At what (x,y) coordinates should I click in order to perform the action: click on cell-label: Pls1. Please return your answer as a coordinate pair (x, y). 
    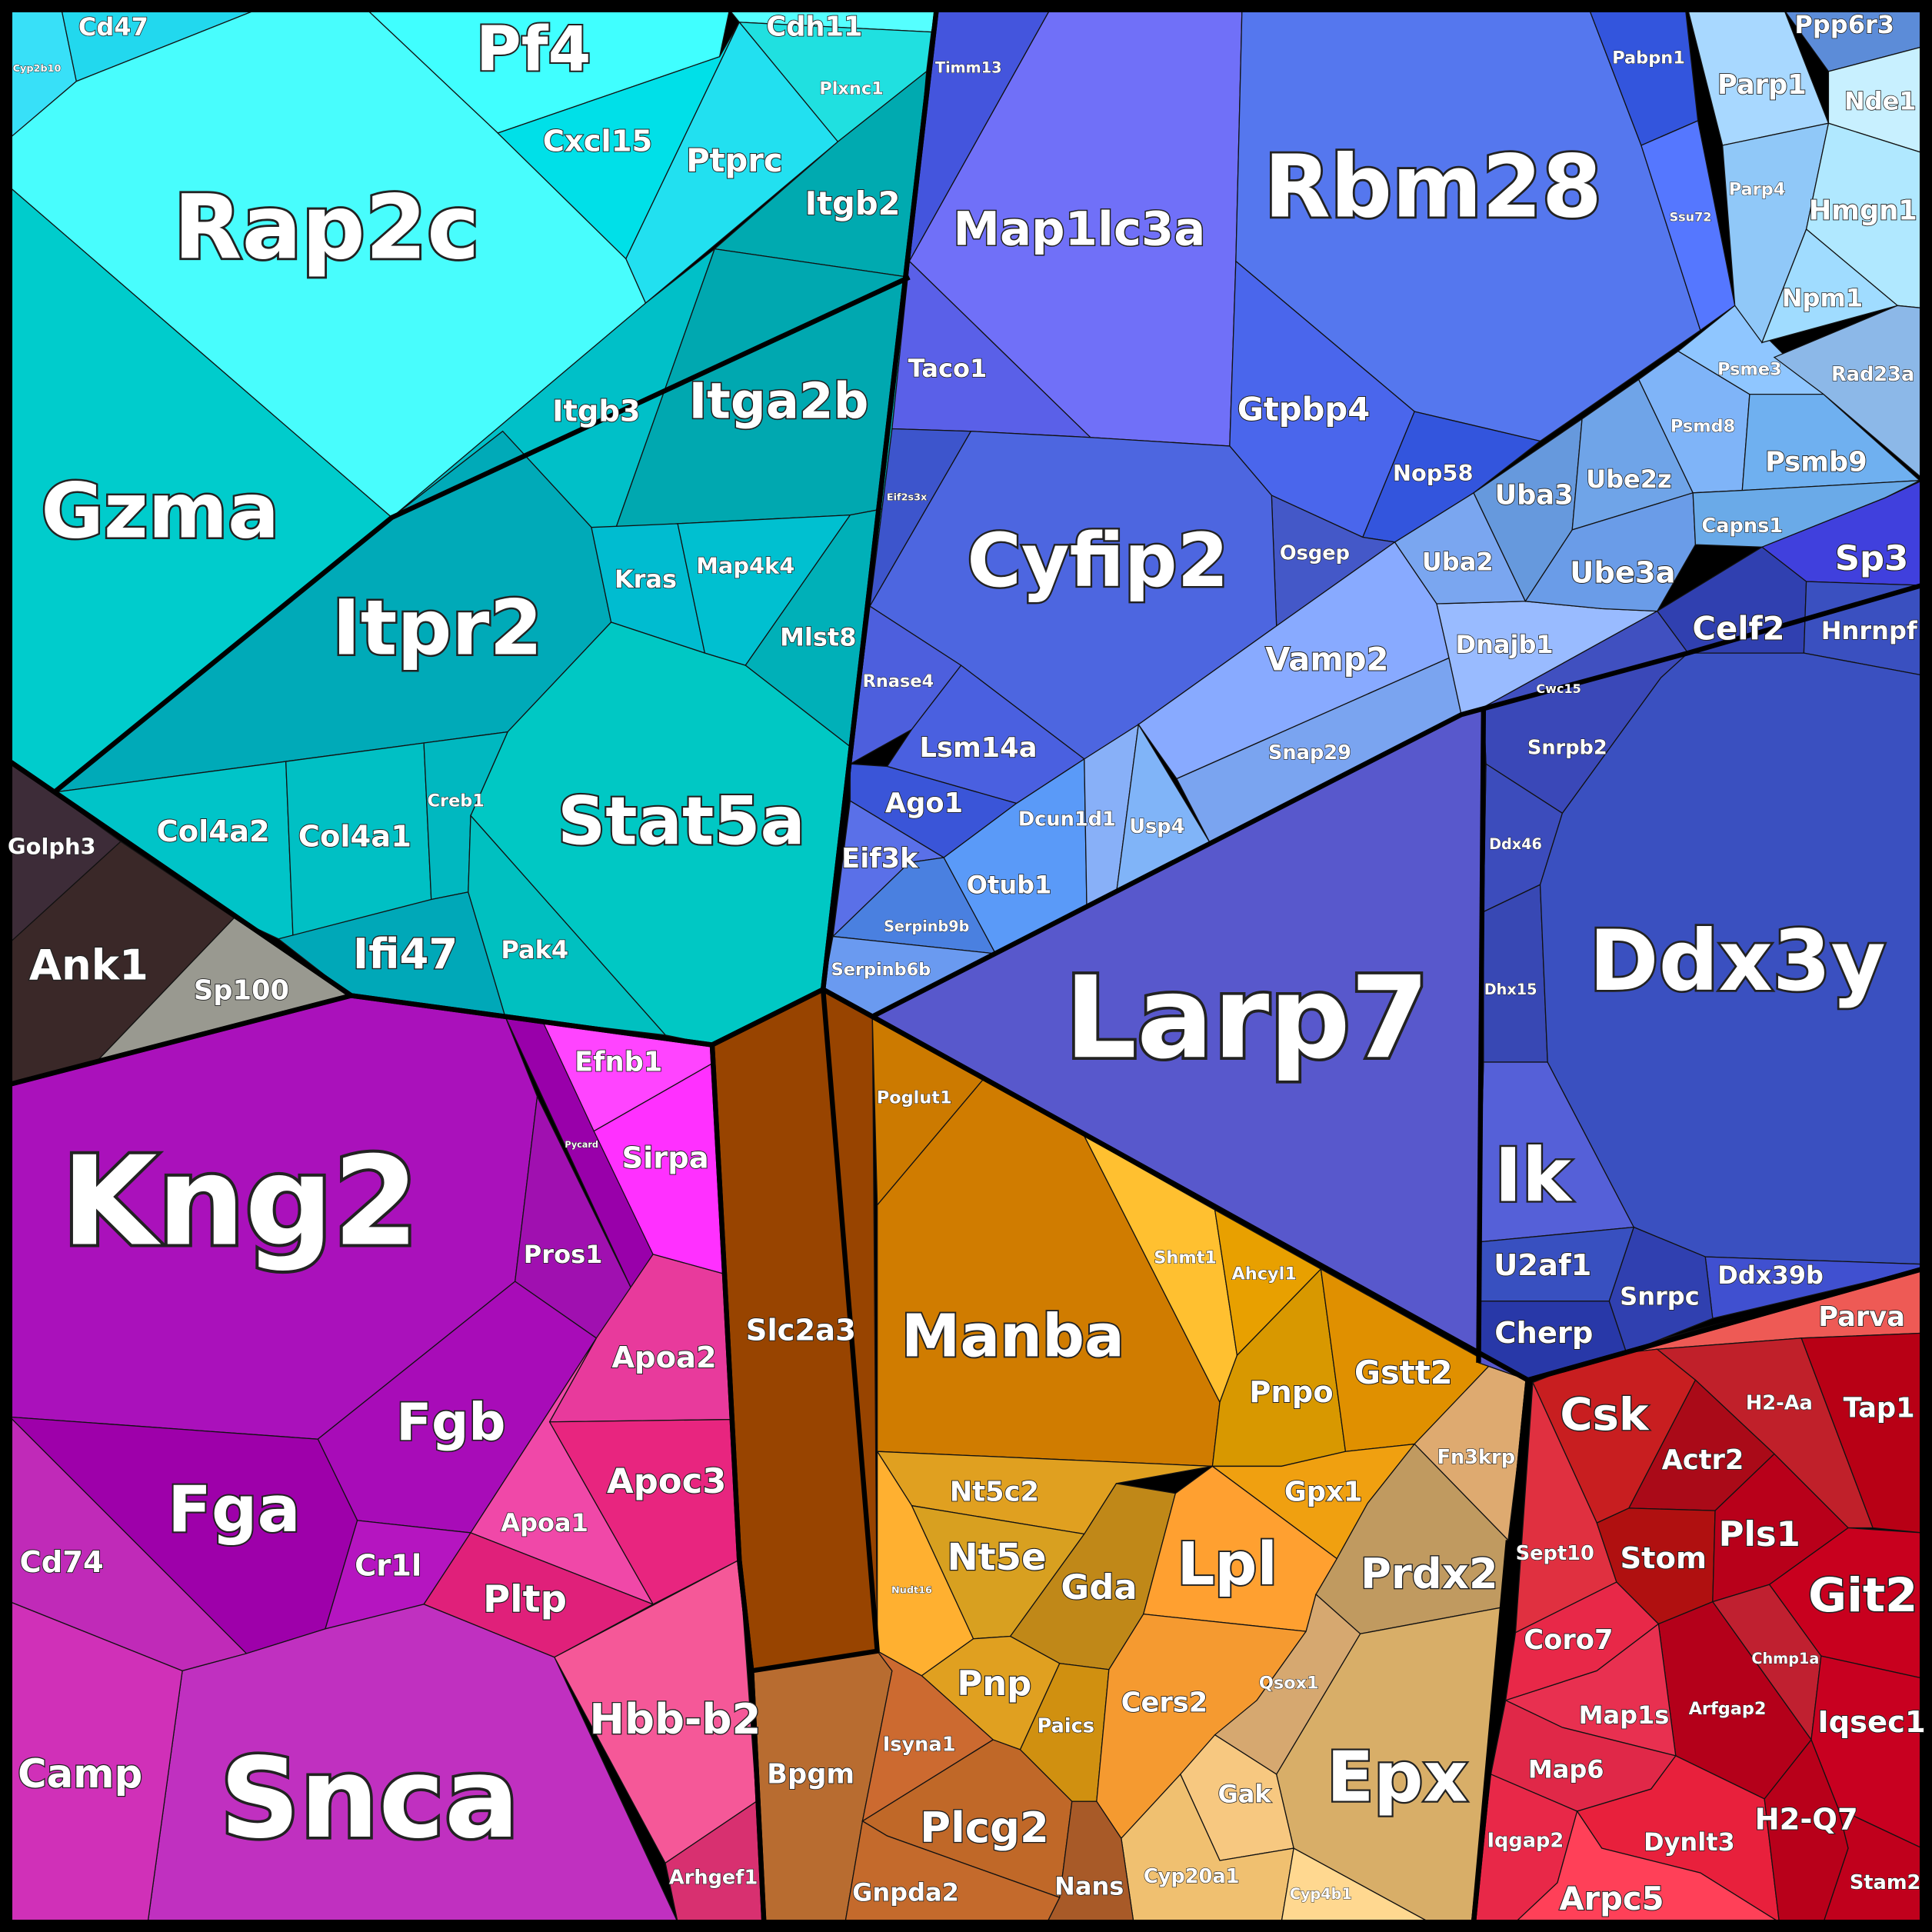
    Looking at the image, I should click on (1759, 1534).